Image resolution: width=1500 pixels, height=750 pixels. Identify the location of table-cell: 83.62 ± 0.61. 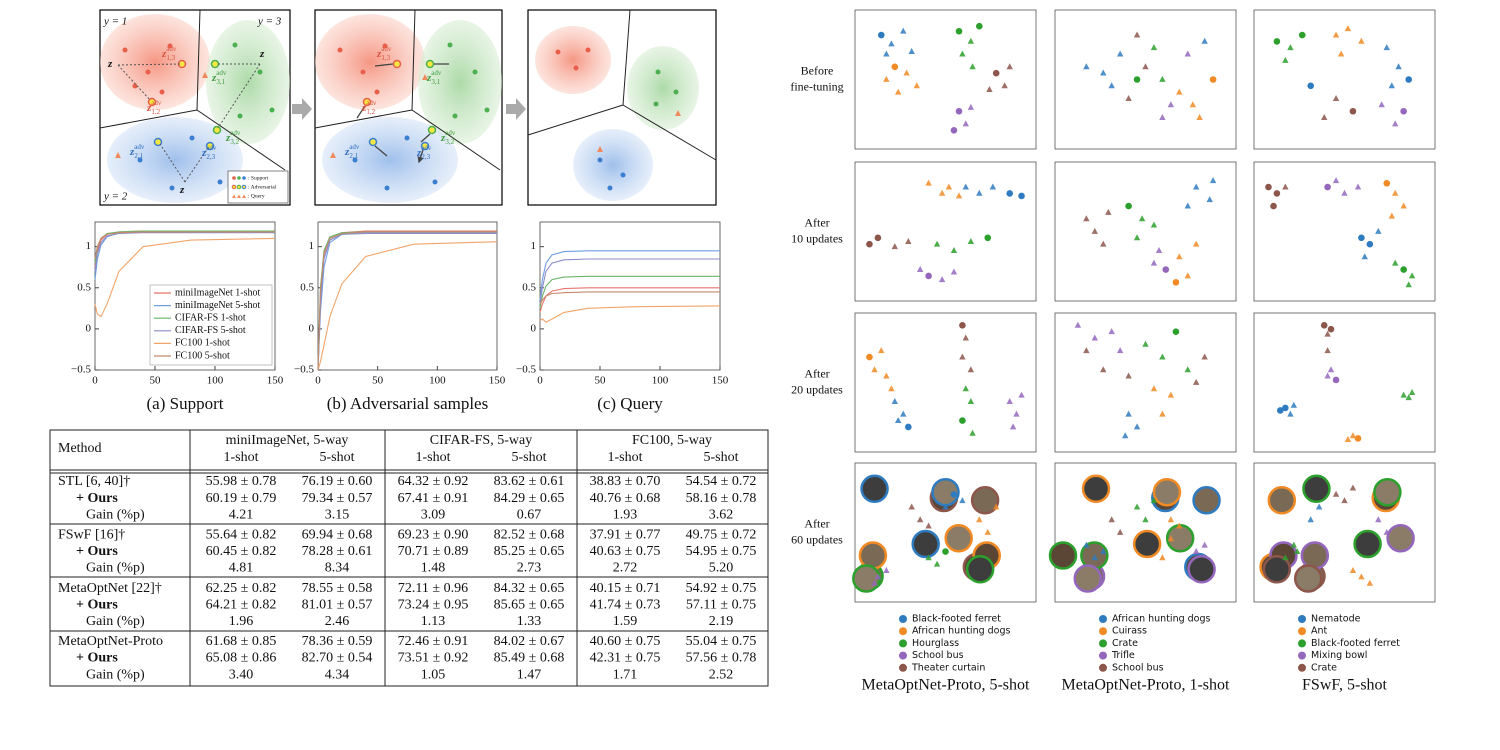
(529, 481).